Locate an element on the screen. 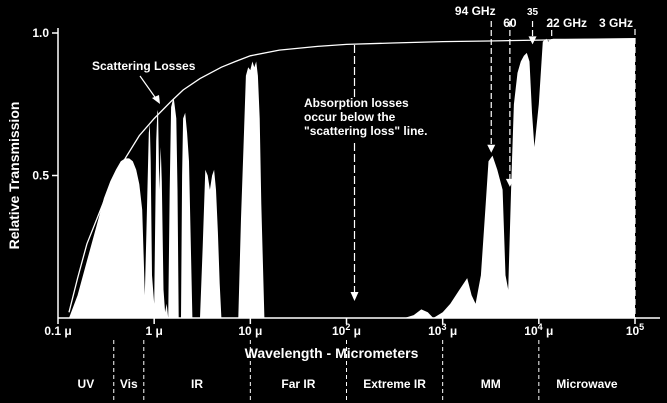 This screenshot has height=403, width=667. frequency-label: 94 GHz is located at coordinates (475, 11).